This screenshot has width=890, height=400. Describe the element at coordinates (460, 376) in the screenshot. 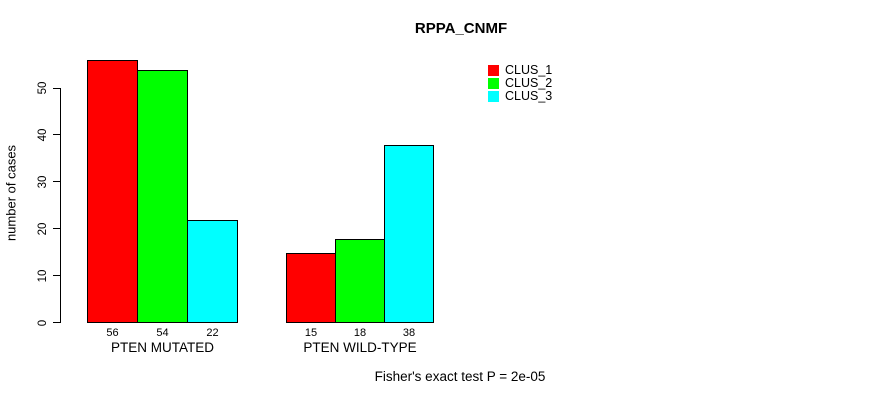

I see `annotation-text: Fisher's exact test P = 2e-05` at that location.